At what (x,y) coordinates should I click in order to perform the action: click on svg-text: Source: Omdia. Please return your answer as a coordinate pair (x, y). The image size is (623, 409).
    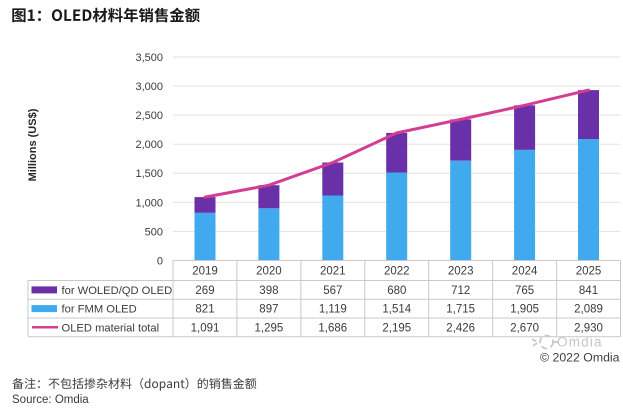
    Looking at the image, I should click on (50, 400).